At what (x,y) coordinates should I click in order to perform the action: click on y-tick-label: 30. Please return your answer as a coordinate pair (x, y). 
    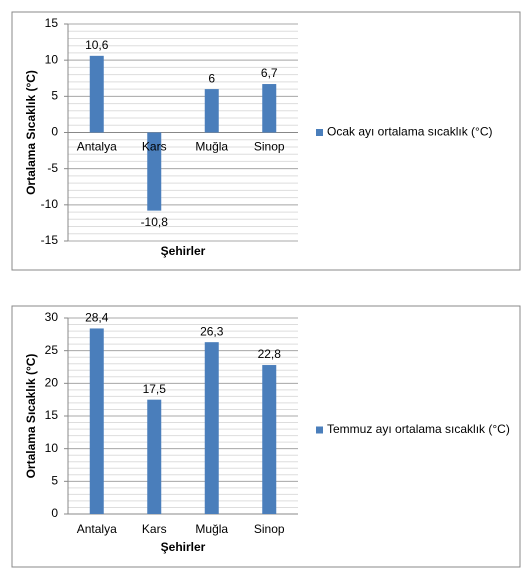
    Looking at the image, I should click on (52, 317).